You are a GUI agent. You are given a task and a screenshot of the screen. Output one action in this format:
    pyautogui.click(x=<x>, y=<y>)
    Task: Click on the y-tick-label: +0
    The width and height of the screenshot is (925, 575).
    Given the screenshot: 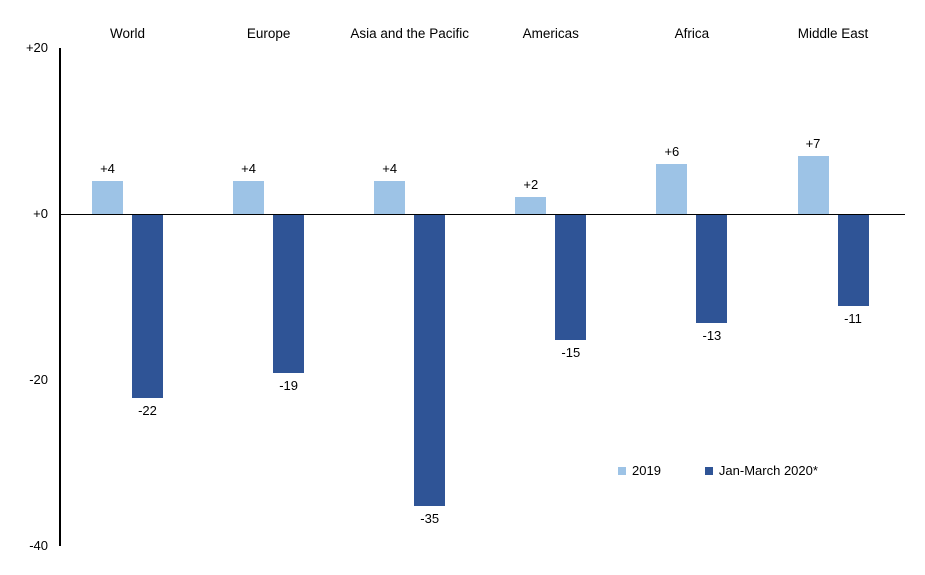 What is the action you would take?
    pyautogui.click(x=40, y=213)
    